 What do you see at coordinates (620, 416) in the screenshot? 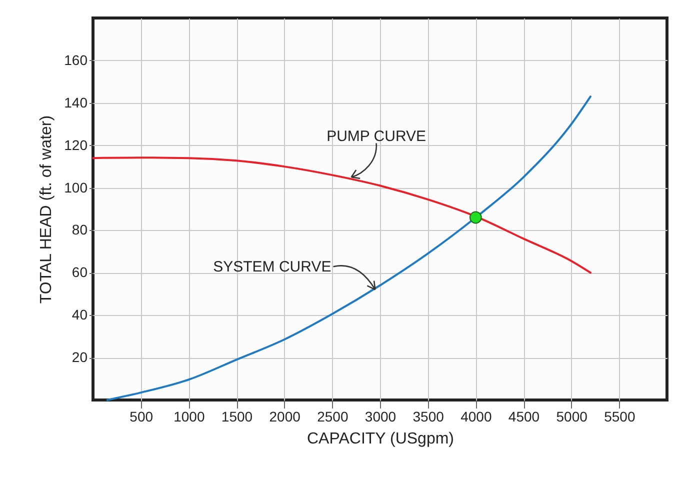
I see `x-tick-label: 5500` at bounding box center [620, 416].